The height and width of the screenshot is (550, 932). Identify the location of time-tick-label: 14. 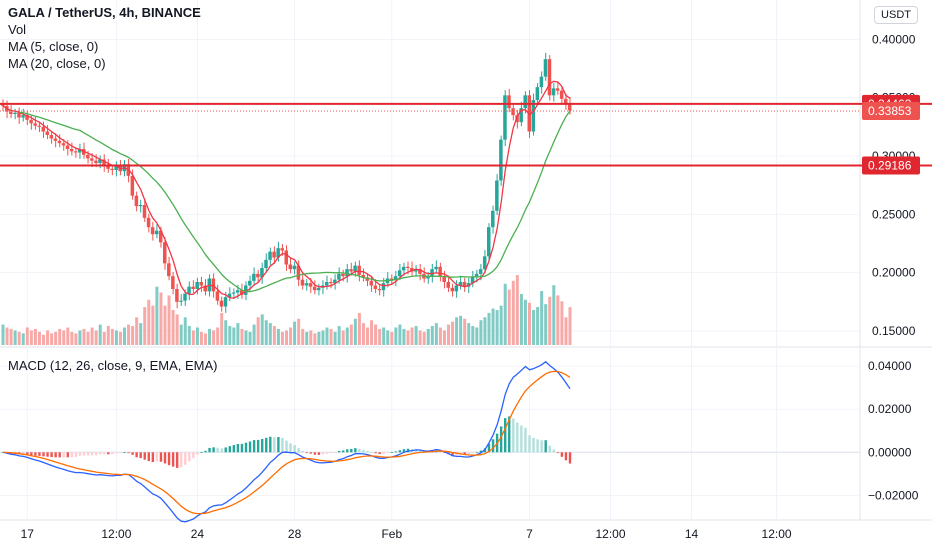
(692, 534).